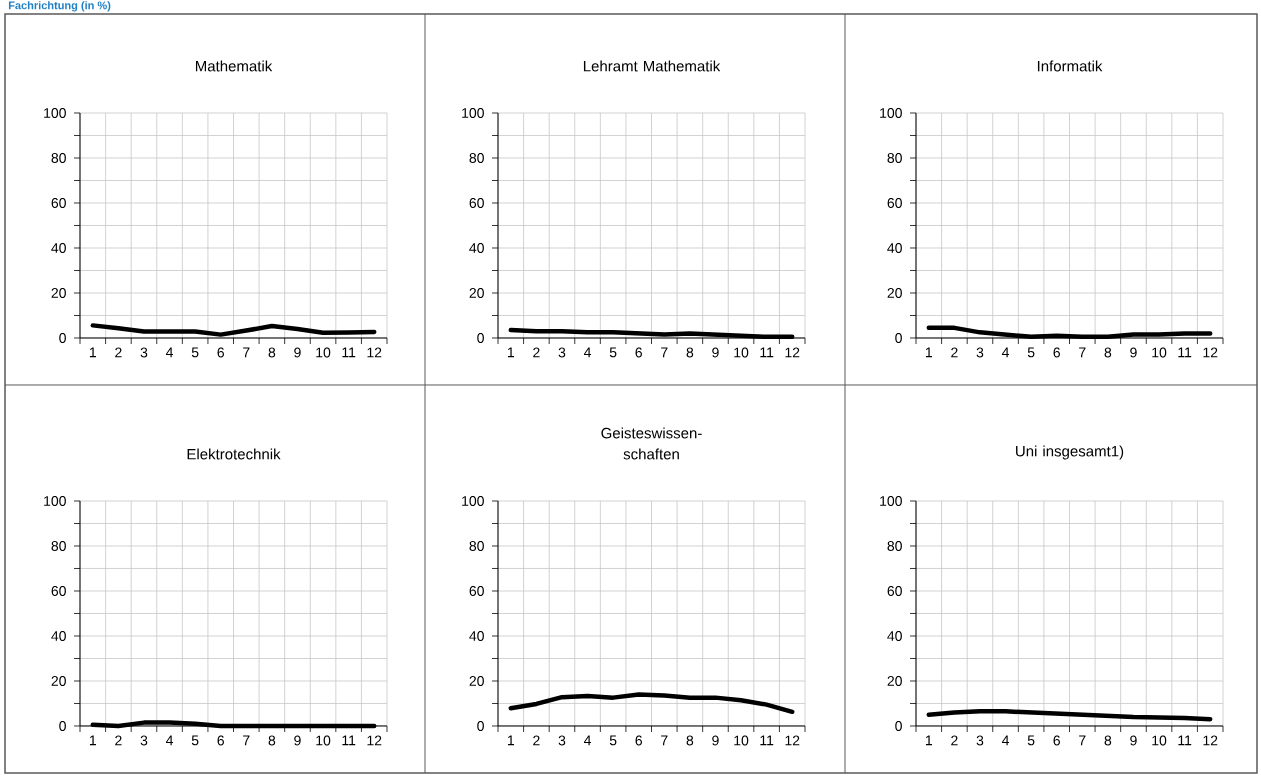  I want to click on chart-title: Informatik, so click(1070, 66).